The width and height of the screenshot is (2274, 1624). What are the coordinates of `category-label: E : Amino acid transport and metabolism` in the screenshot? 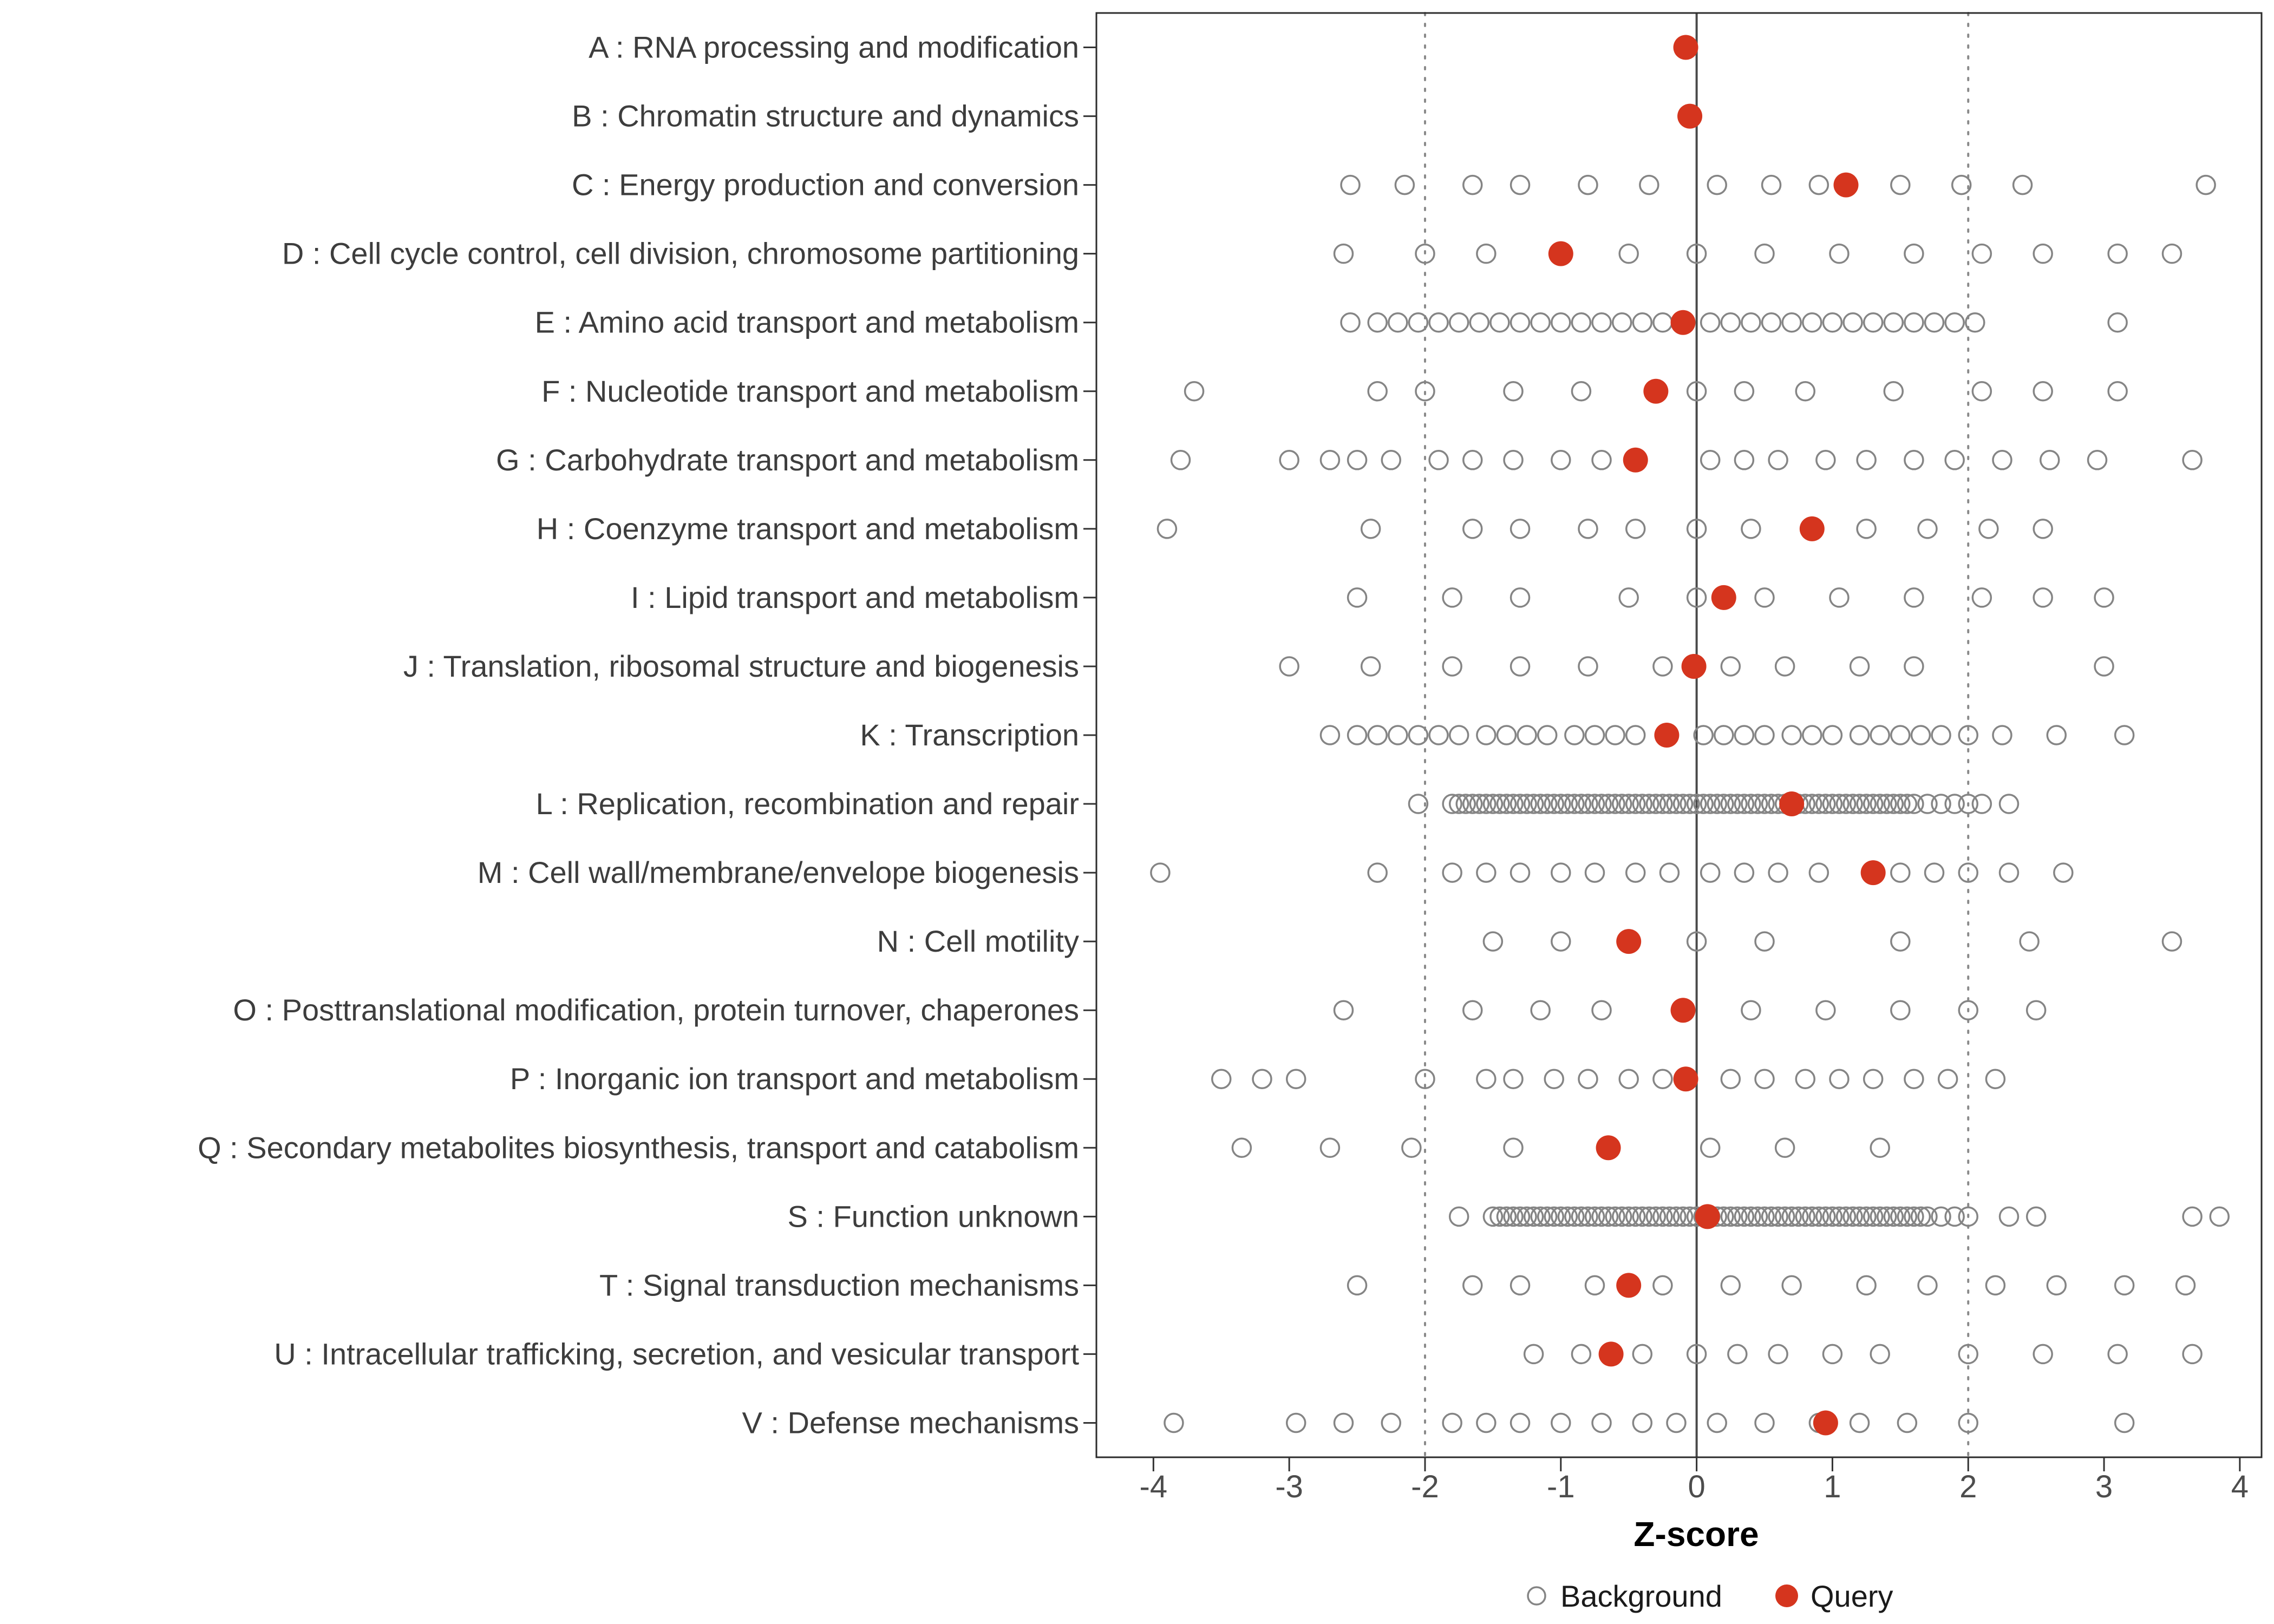 It's located at (807, 322).